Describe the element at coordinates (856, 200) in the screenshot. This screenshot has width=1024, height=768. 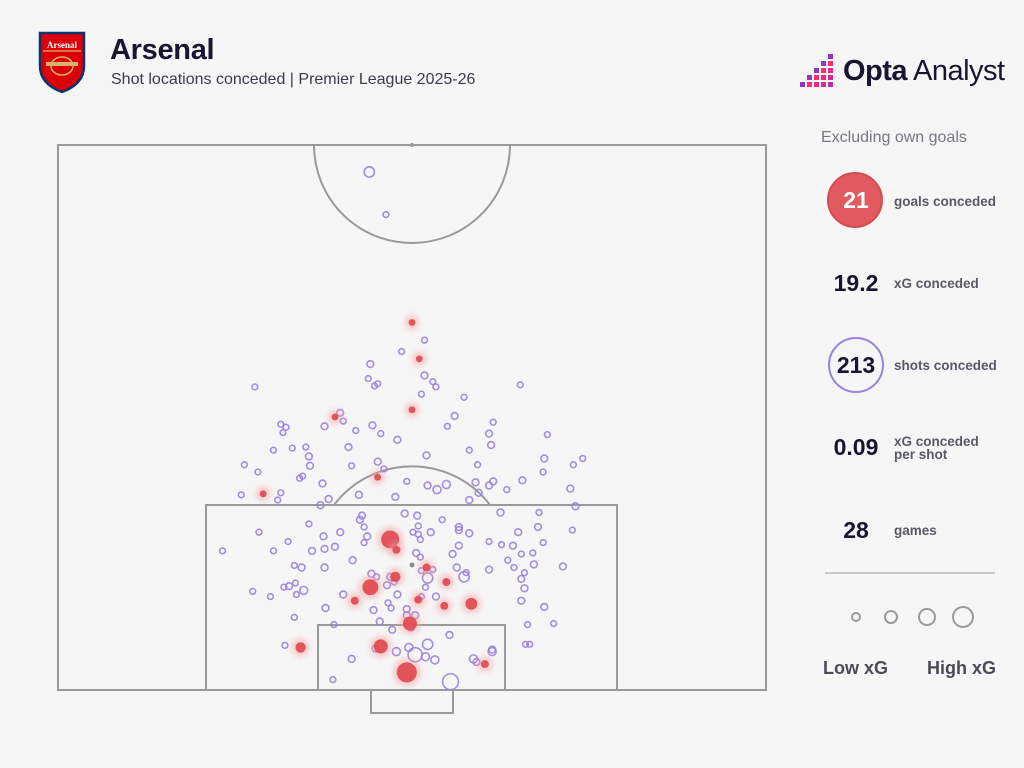
I see `goals-value: 21` at that location.